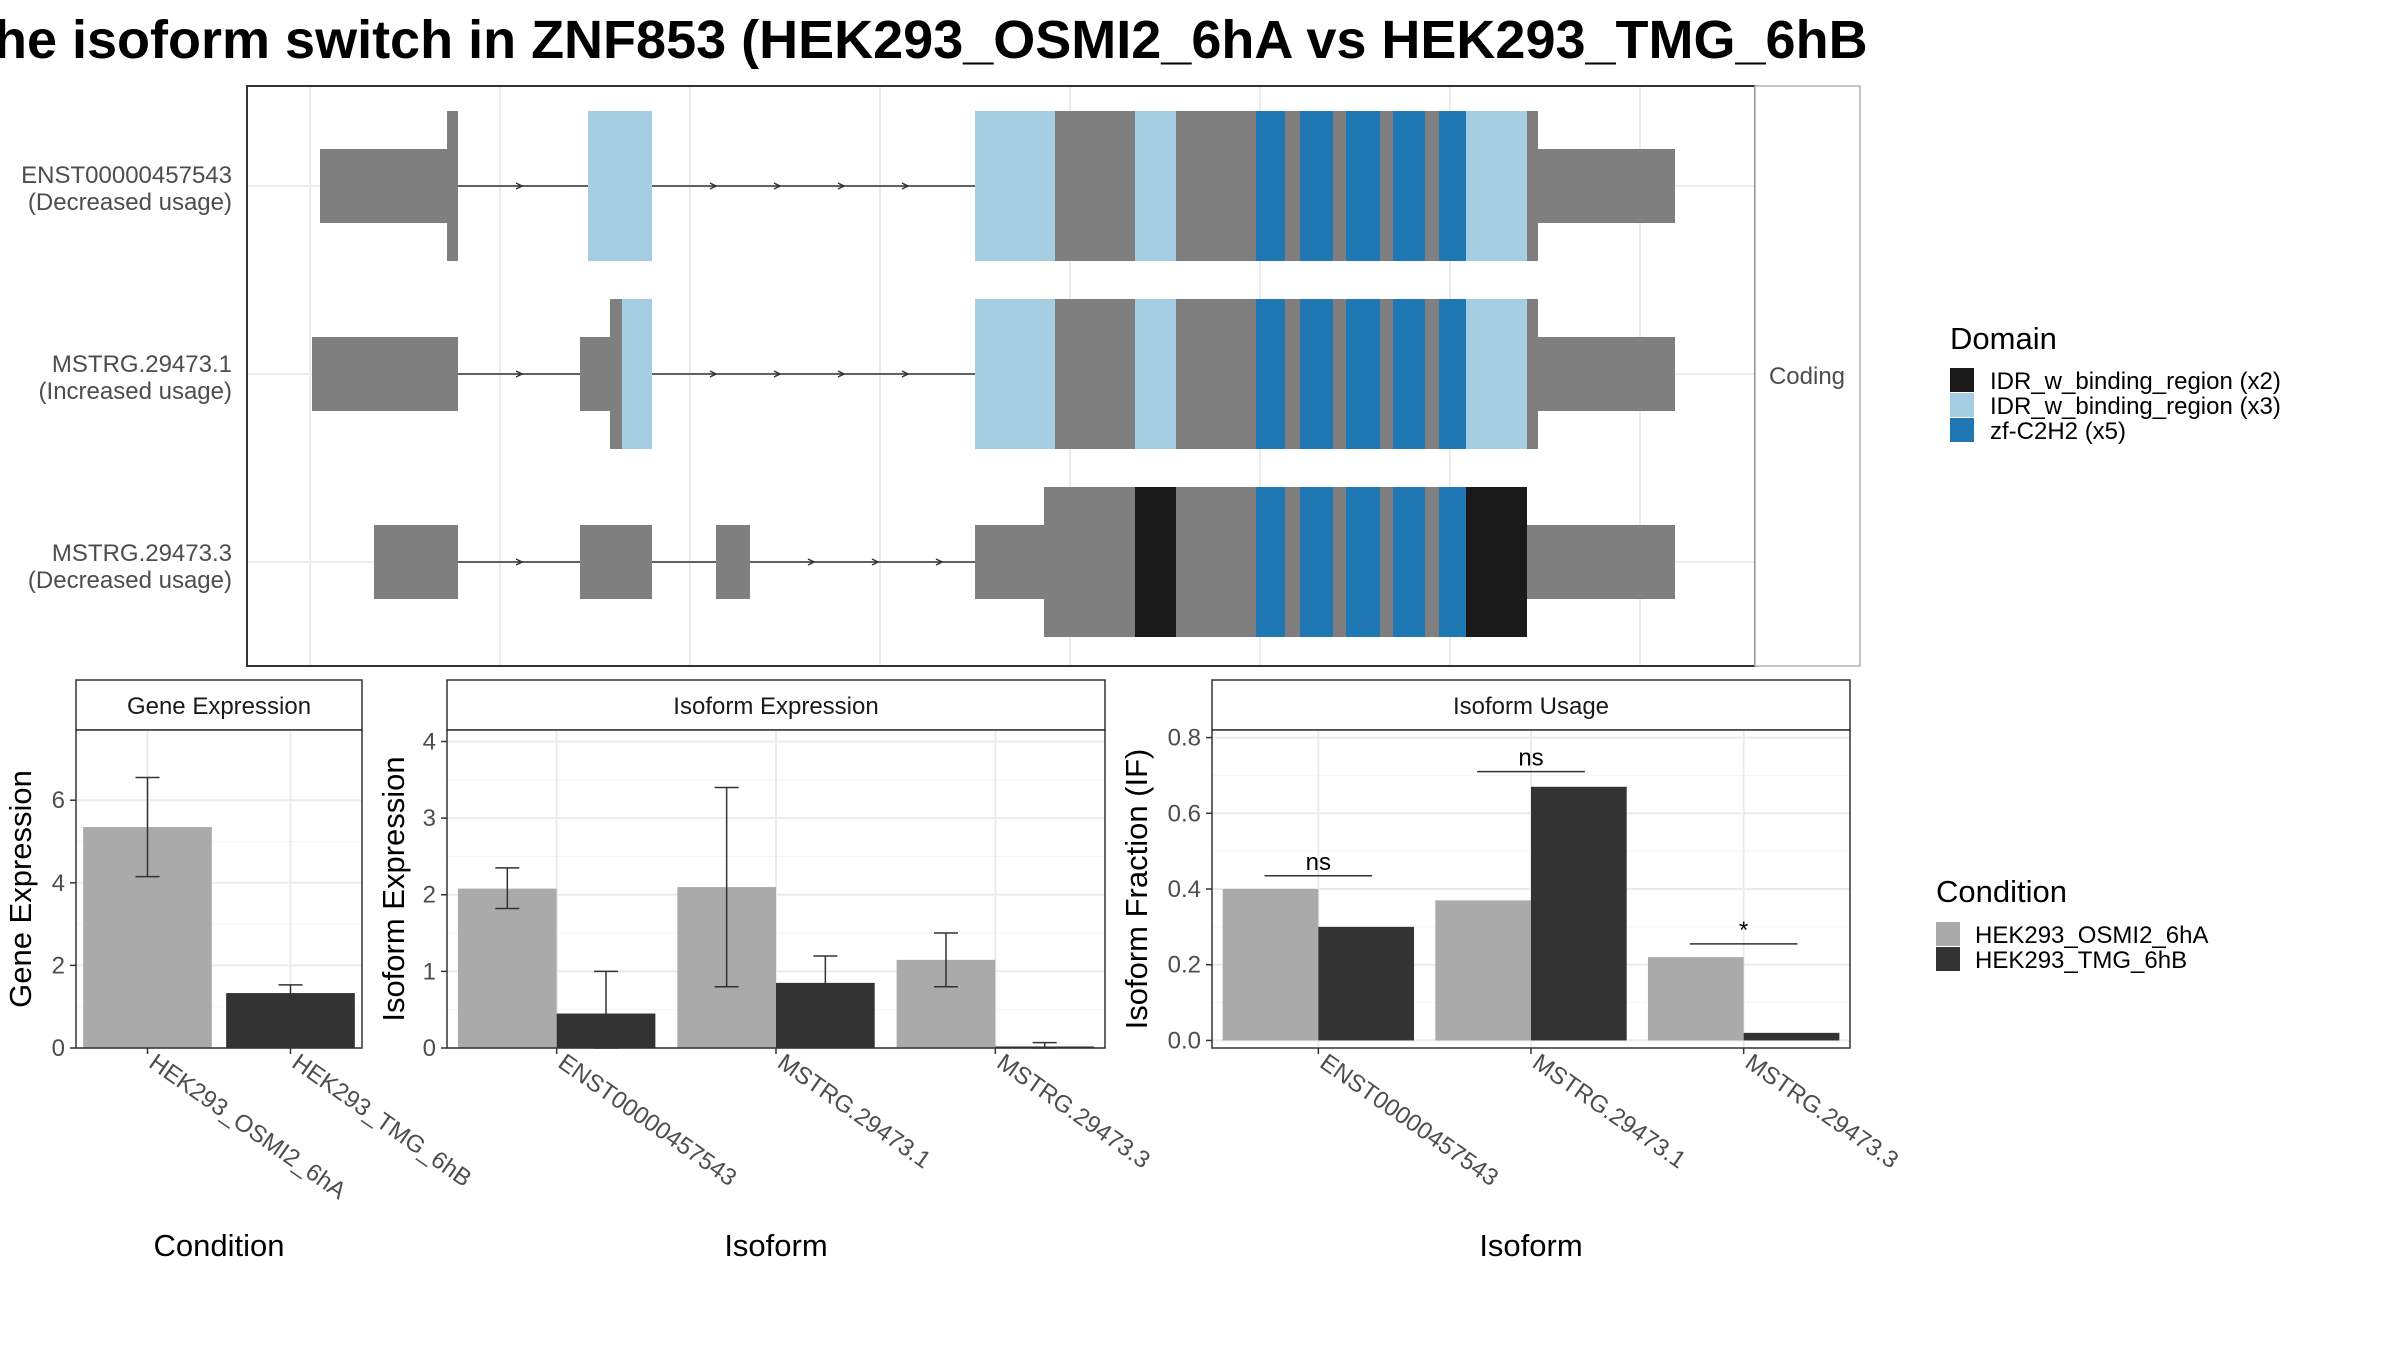 This screenshot has width=2400, height=1350. Describe the element at coordinates (1184, 813) in the screenshot. I see `y-tick-label: 0.6` at that location.